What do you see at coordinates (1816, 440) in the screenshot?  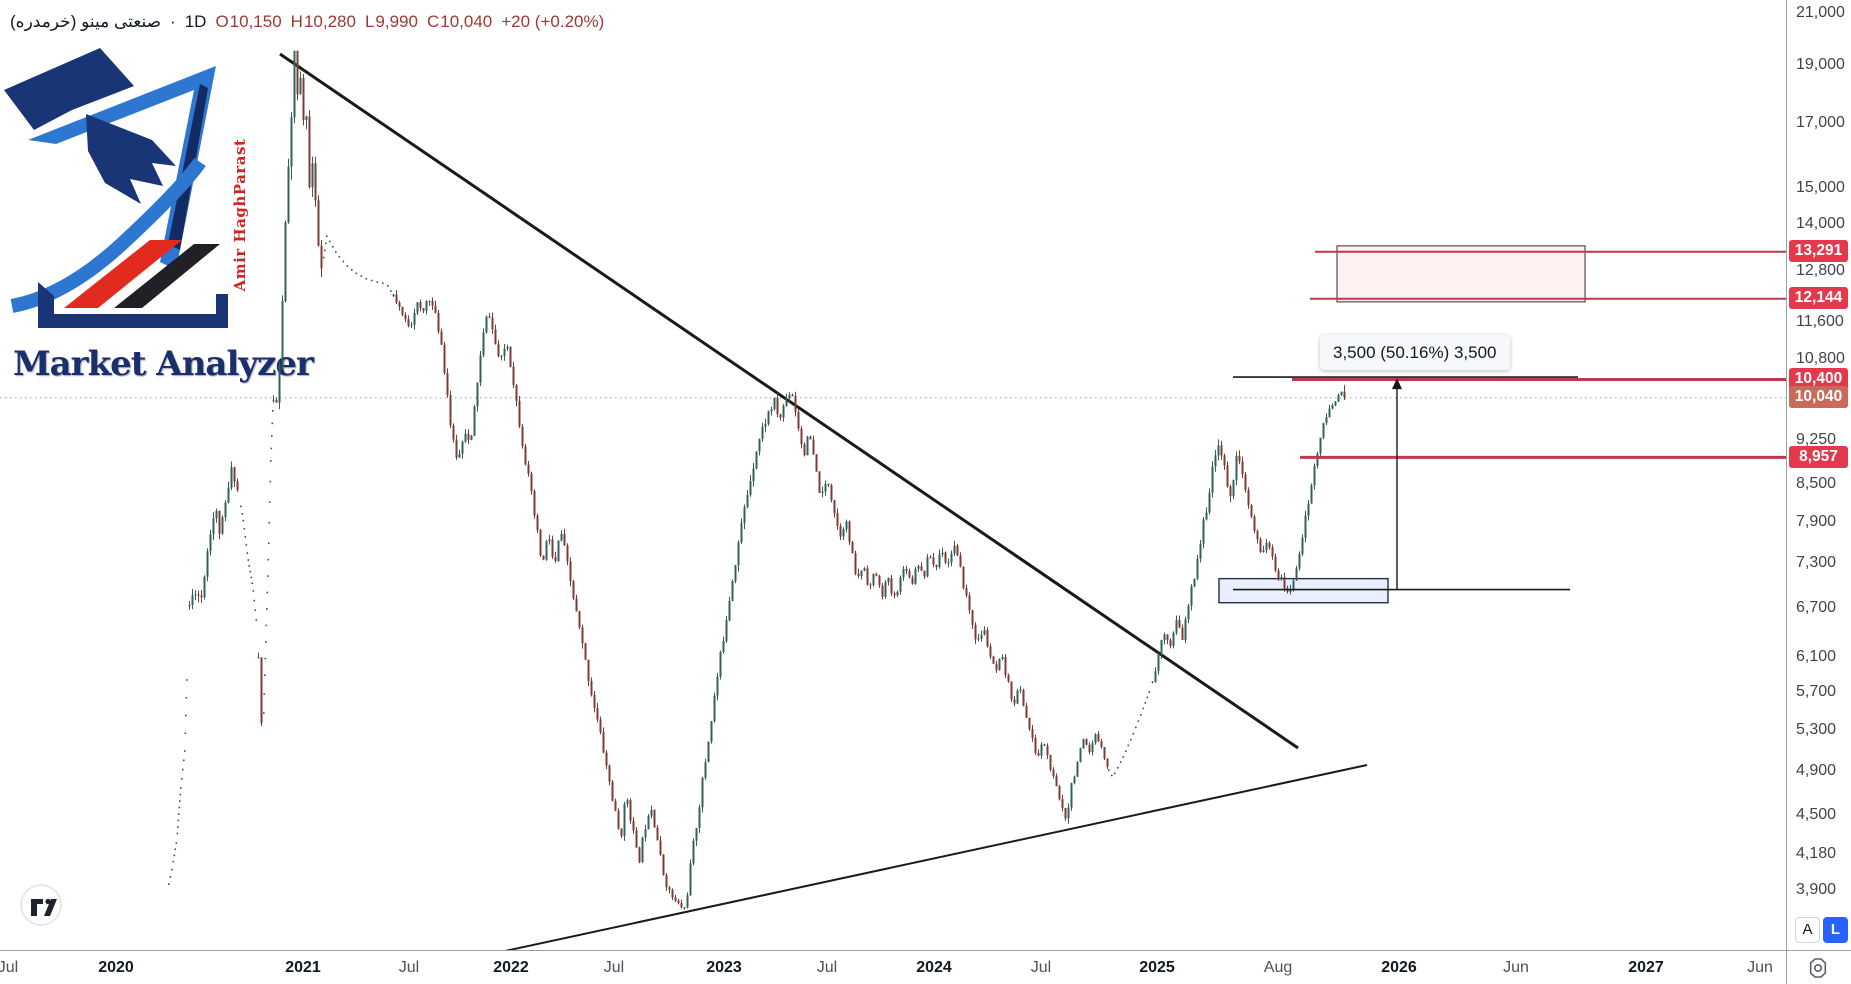 I see `y-axis-tick-label: 9,250` at bounding box center [1816, 440].